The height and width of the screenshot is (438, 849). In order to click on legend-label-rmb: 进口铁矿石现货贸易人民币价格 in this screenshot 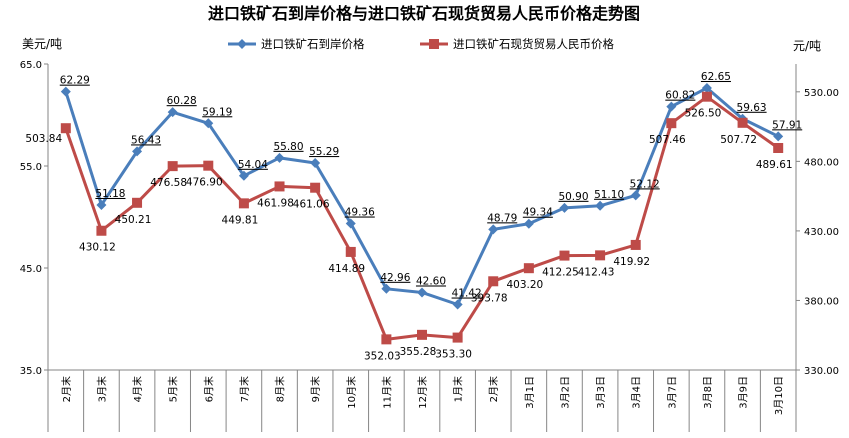, I will do `click(533, 44)`.